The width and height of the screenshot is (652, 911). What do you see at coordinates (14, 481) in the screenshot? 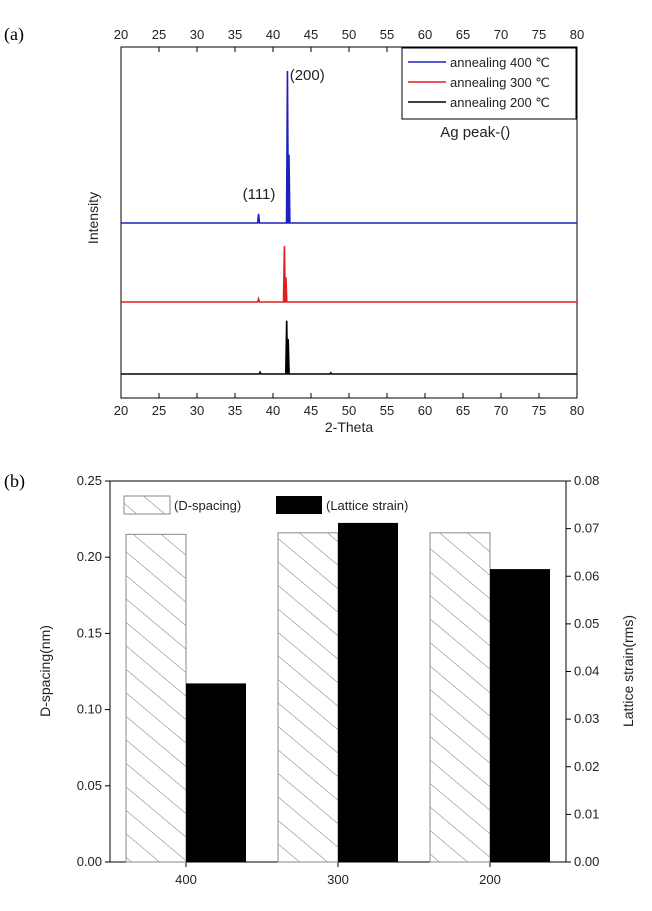
I see `panel-b-label: (b)` at bounding box center [14, 481].